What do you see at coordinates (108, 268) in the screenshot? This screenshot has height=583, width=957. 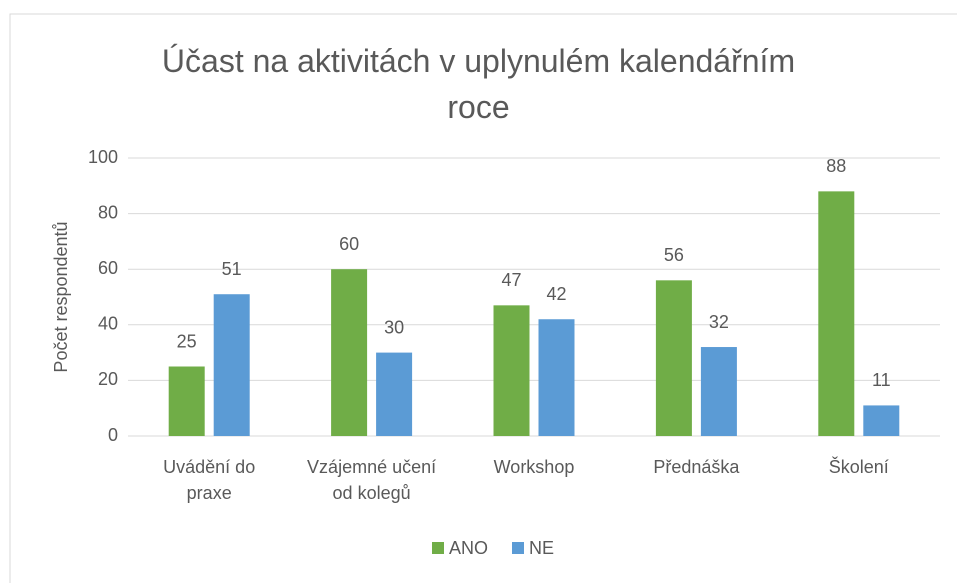 I see `y-tick-label: 60` at bounding box center [108, 268].